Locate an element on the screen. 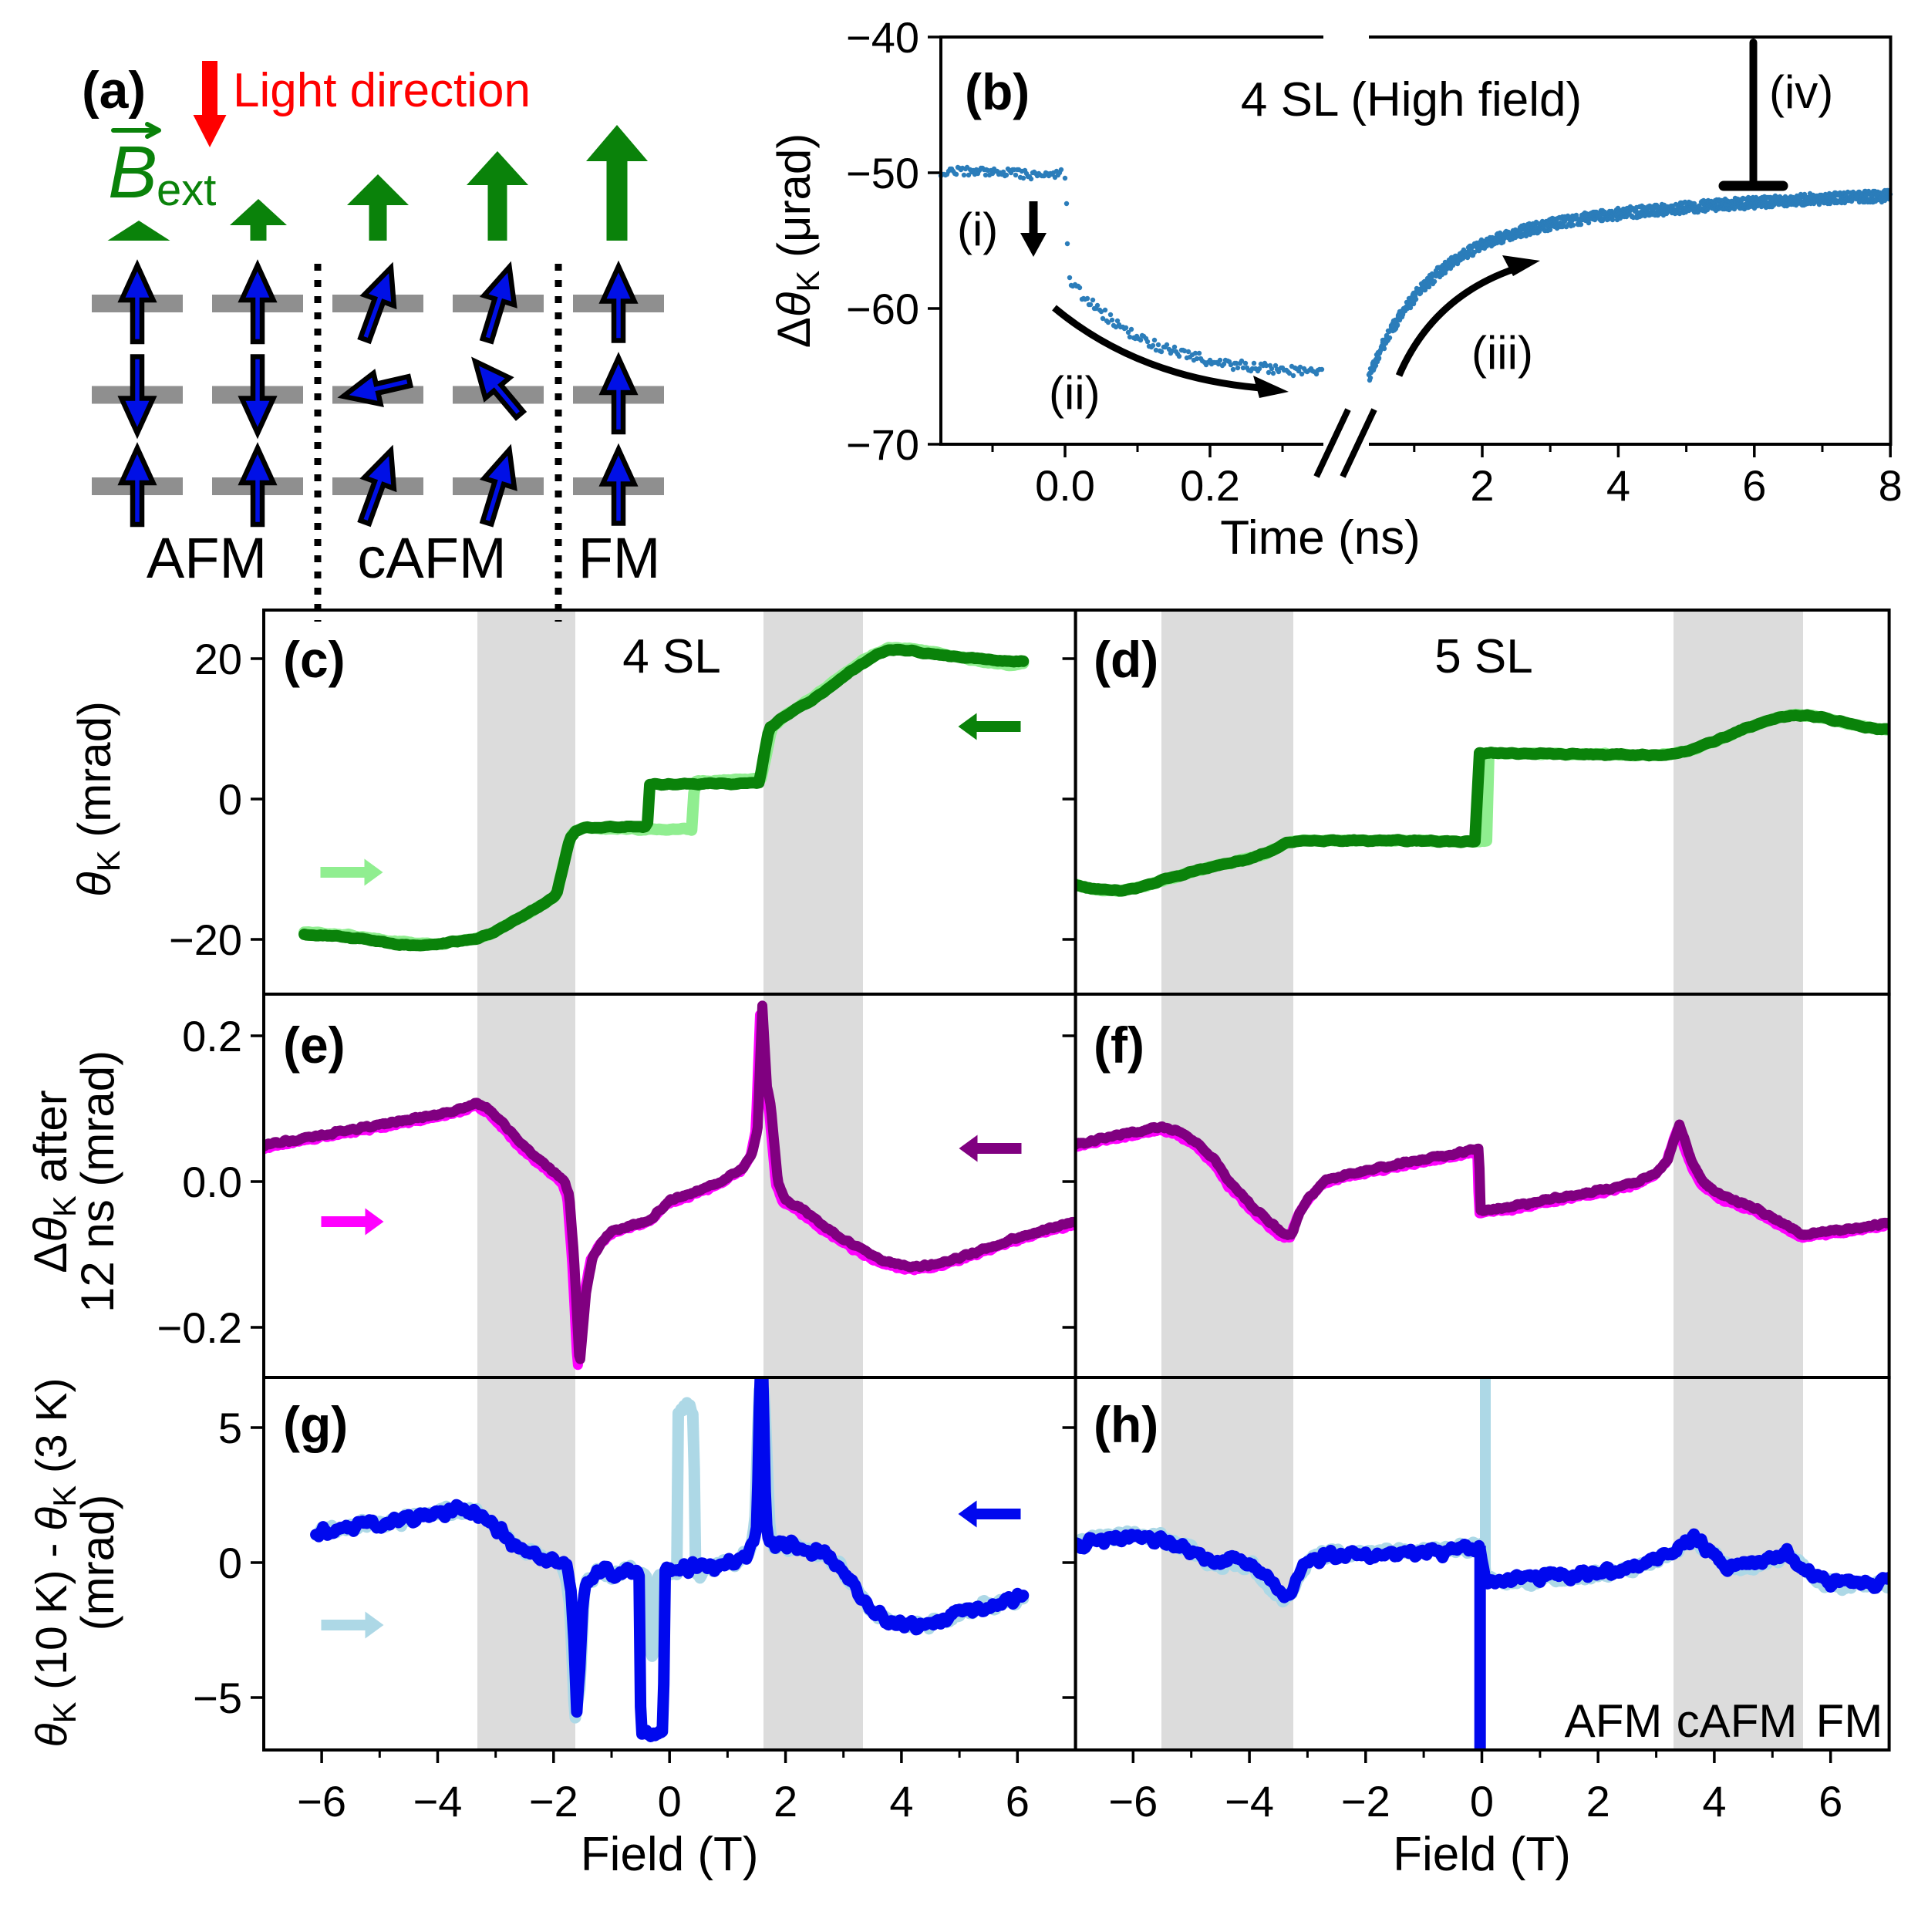 The width and height of the screenshot is (1928, 1932). svg-text: −50 is located at coordinates (883, 173).